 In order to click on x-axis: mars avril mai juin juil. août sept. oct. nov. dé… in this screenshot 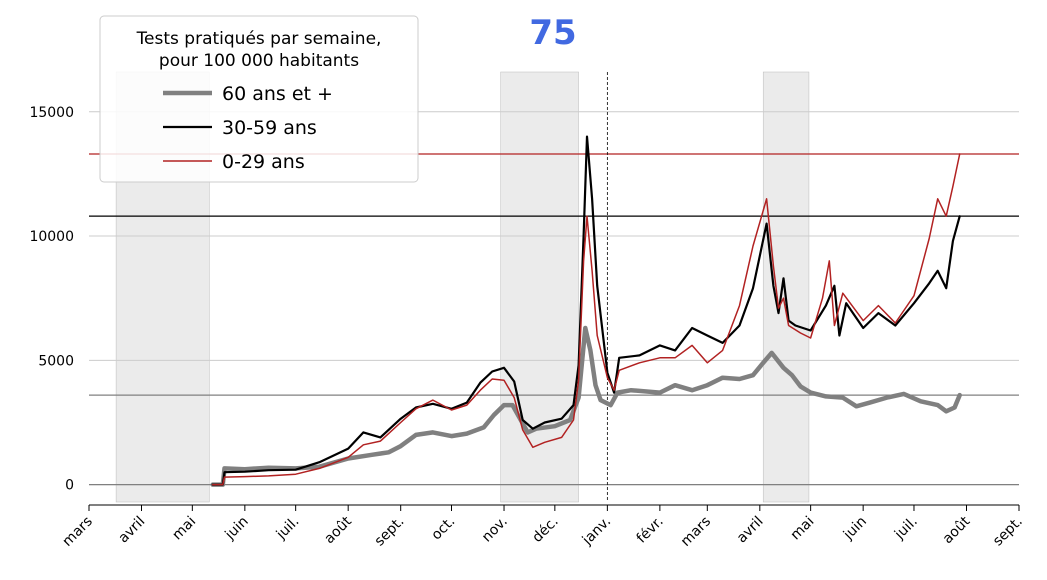, I will do `click(543, 527)`.